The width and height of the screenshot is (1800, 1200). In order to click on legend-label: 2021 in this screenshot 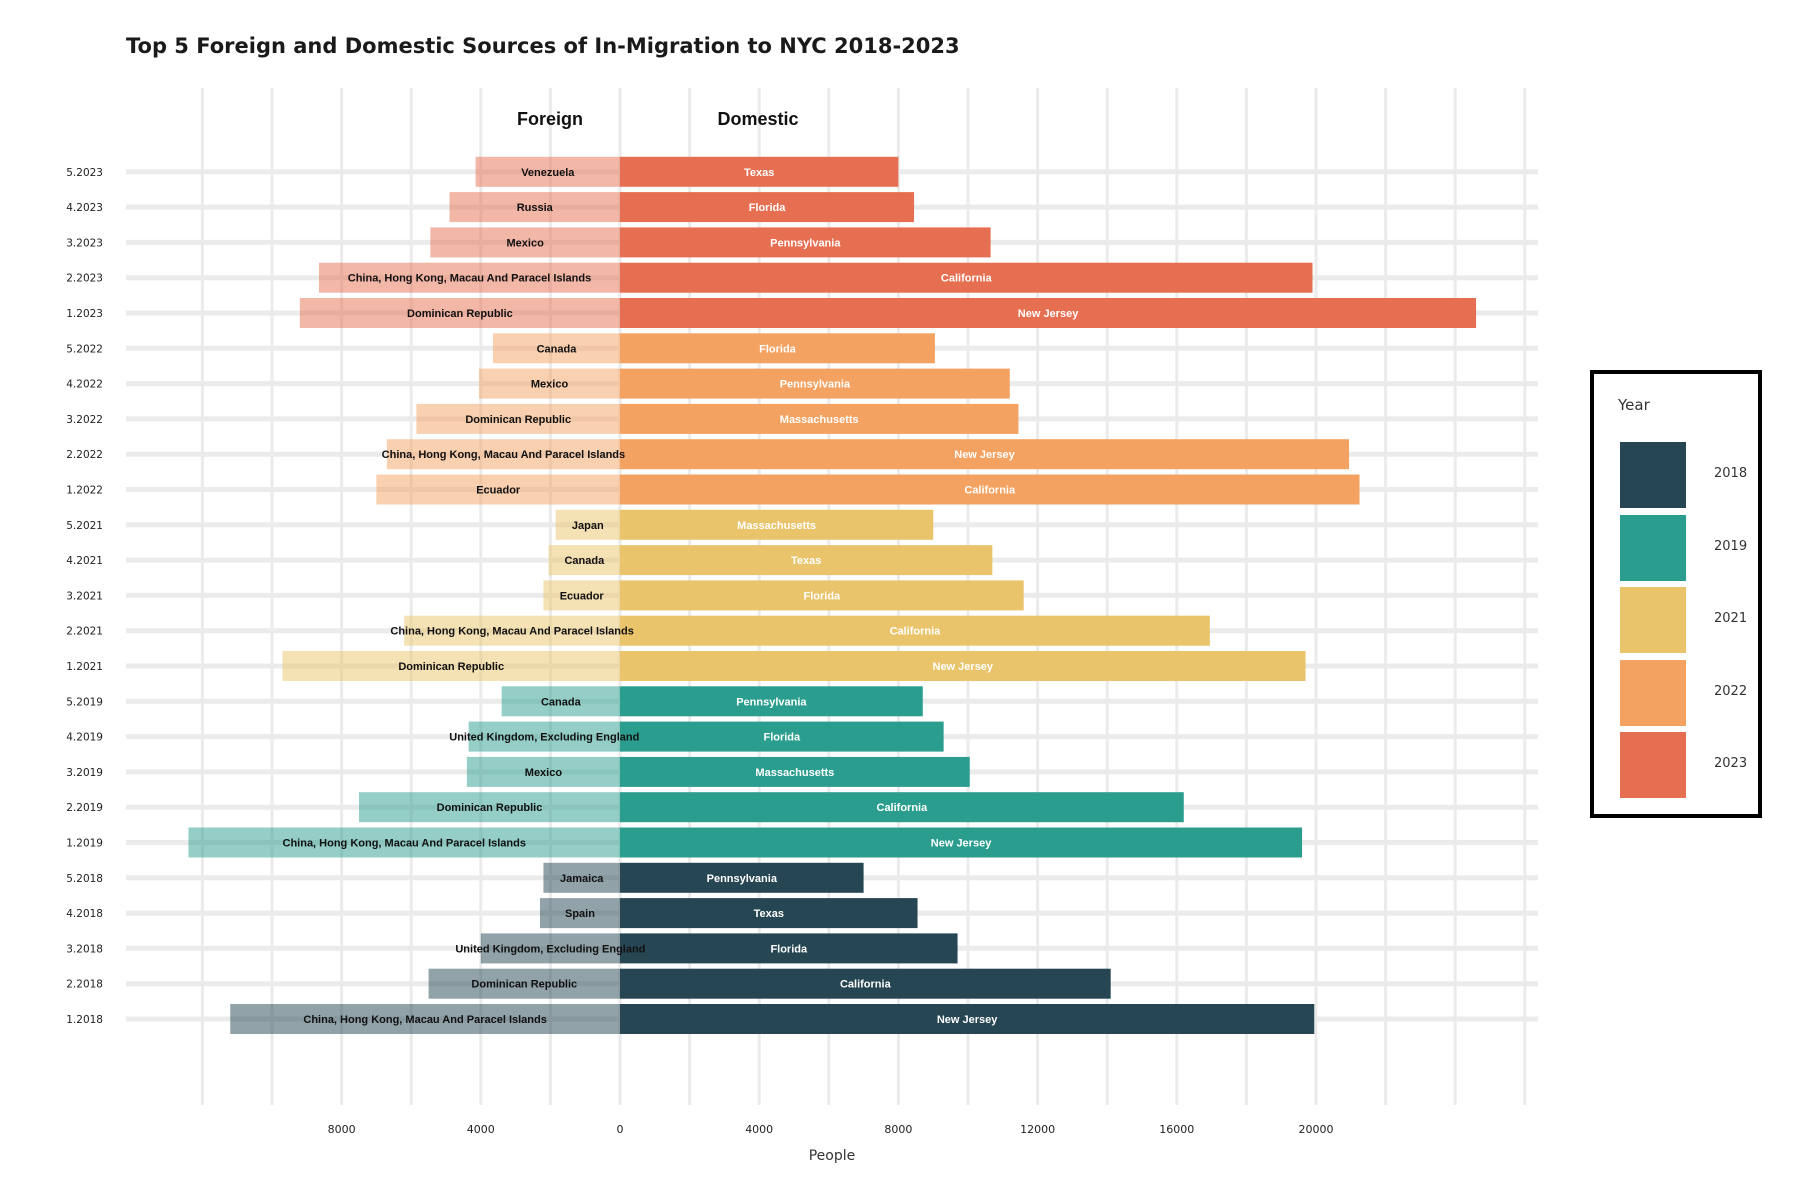, I will do `click(1731, 618)`.